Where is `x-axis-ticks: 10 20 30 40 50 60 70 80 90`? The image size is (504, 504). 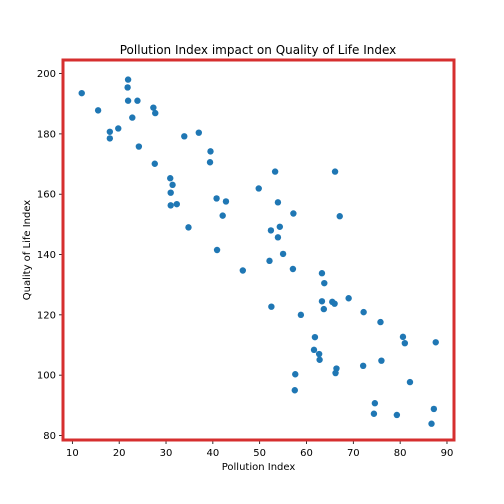 x-axis-ticks: 10 20 30 40 50 60 70 80 90 is located at coordinates (259, 449).